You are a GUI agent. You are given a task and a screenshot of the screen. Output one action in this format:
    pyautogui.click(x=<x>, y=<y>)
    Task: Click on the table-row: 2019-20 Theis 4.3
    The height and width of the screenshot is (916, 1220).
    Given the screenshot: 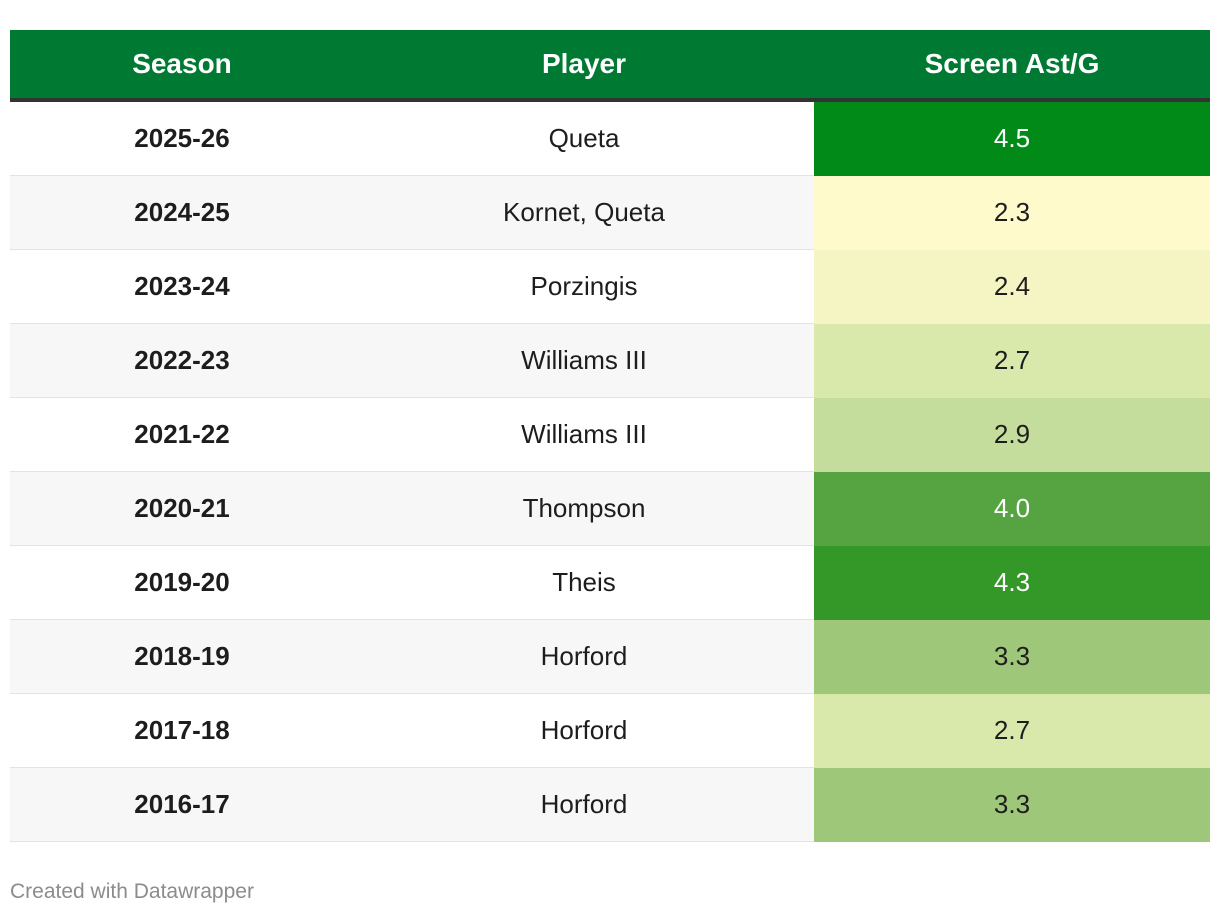 What is the action you would take?
    pyautogui.click(x=610, y=582)
    